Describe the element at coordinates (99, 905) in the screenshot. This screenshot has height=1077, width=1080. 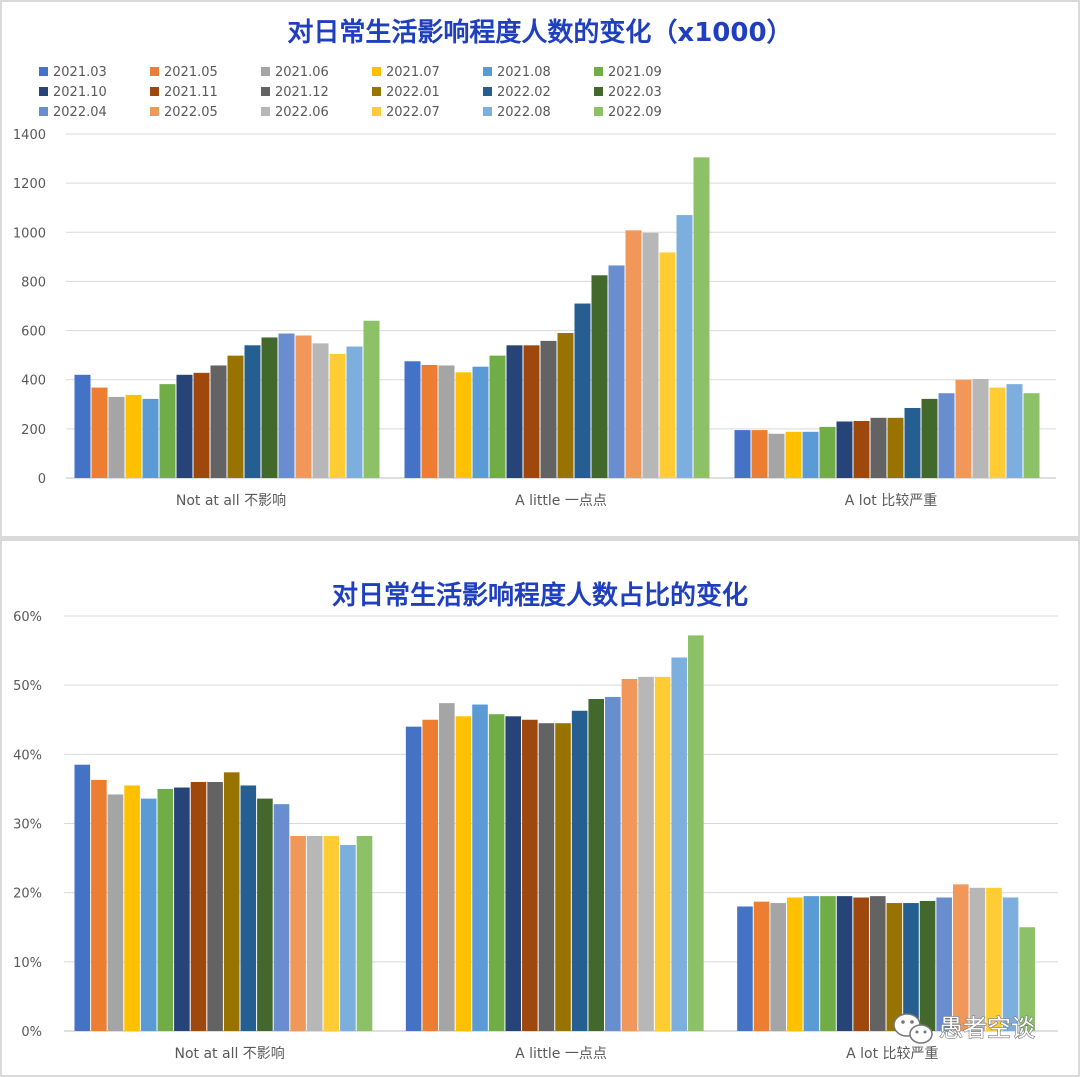
I see `bar-2021-05-cat0` at that location.